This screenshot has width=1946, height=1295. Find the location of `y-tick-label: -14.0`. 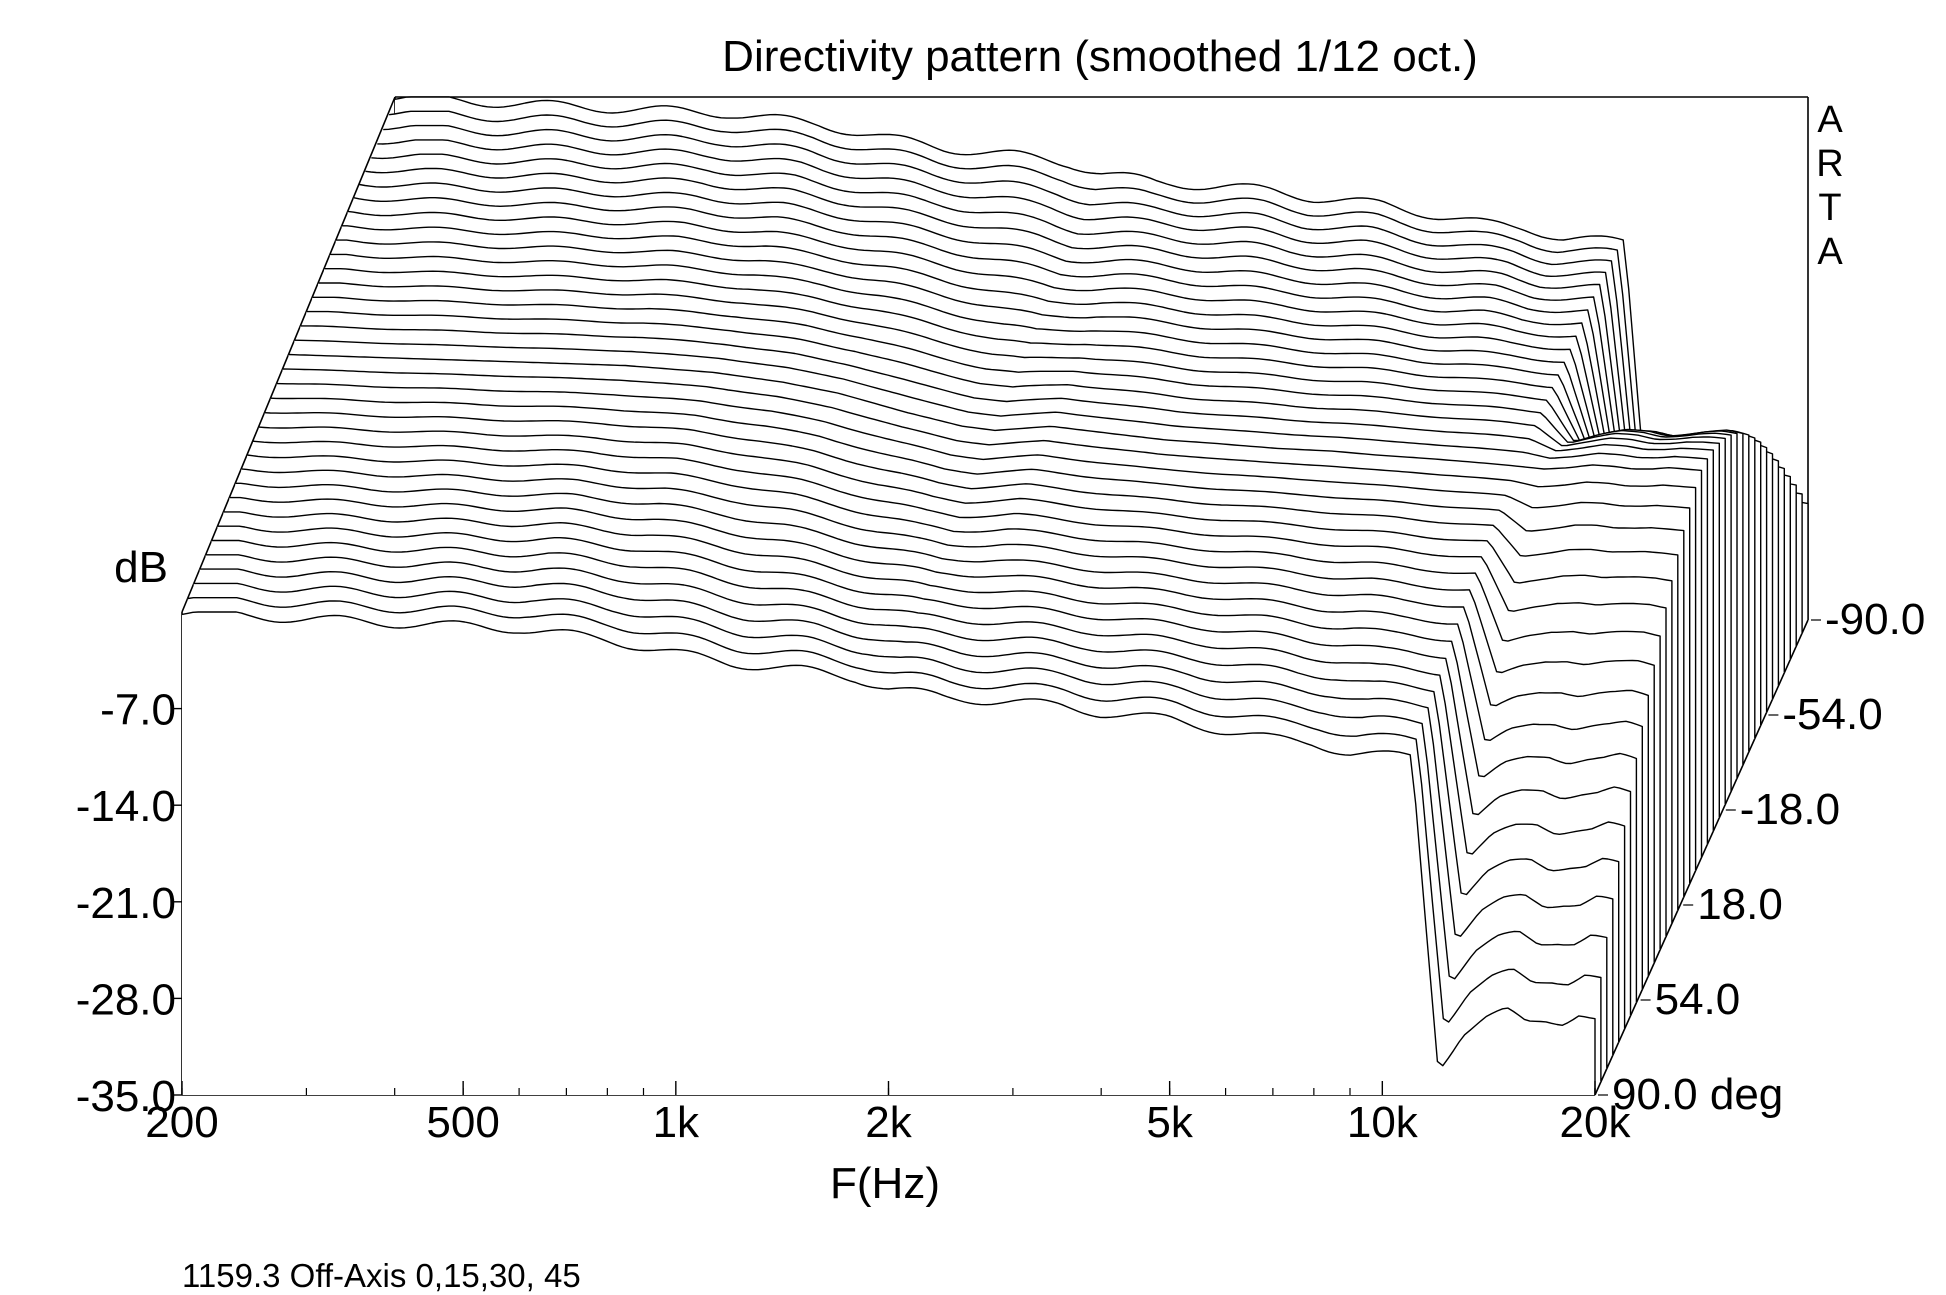

y-tick-label: -14.0 is located at coordinates (126, 806).